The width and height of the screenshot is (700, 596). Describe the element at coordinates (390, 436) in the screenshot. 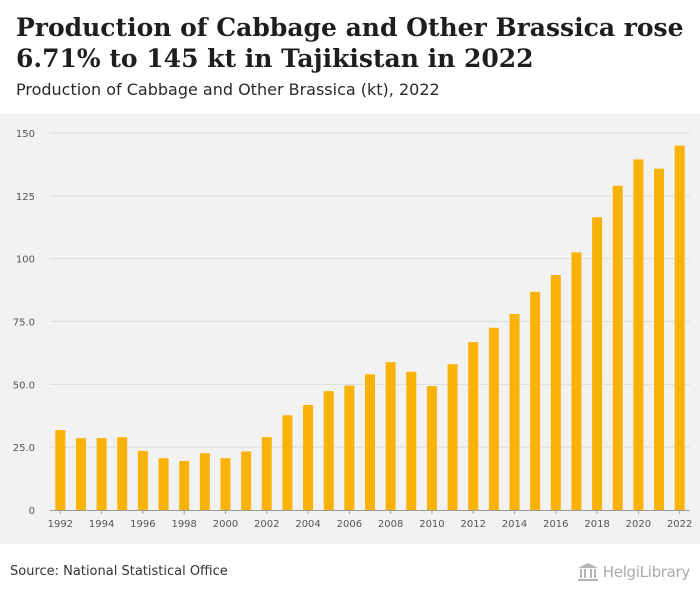

I see `bar-2008` at that location.